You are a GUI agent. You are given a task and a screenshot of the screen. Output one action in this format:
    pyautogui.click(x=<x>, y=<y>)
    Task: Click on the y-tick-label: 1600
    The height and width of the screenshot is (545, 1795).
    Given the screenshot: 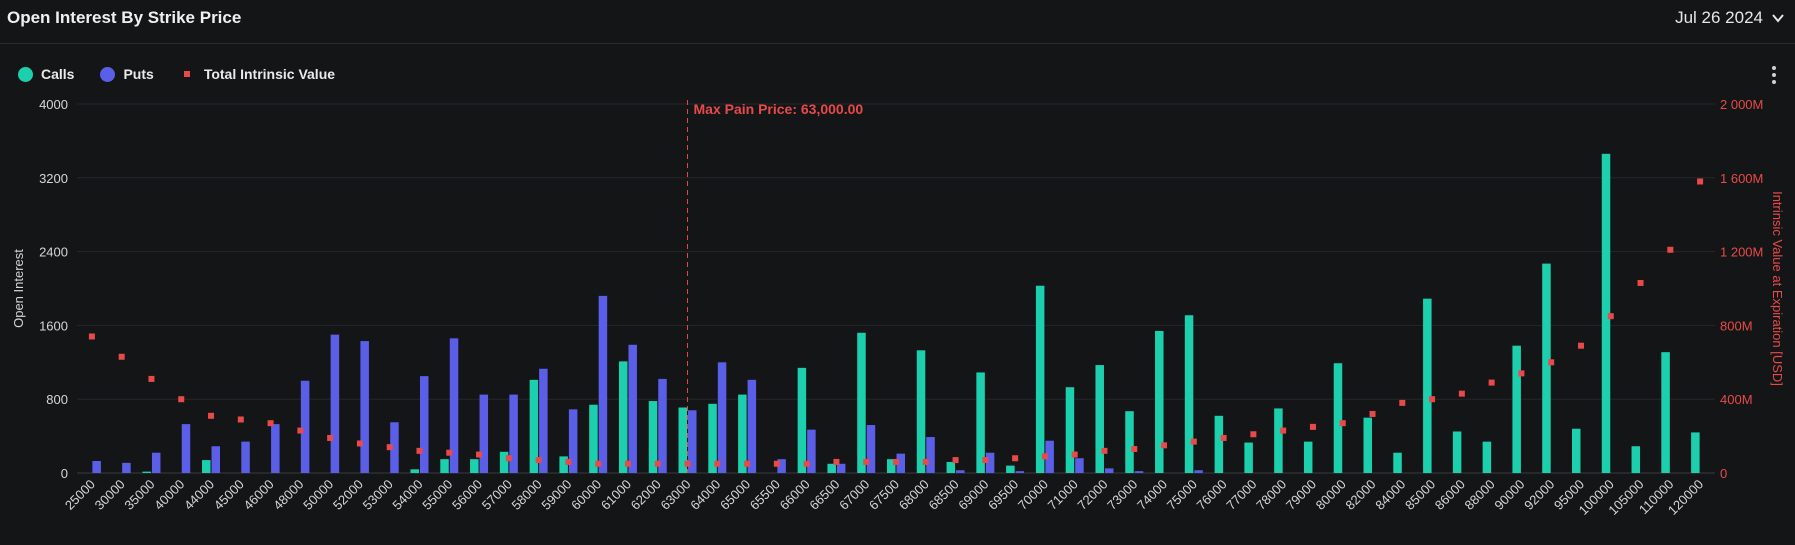 What is the action you would take?
    pyautogui.click(x=53, y=325)
    